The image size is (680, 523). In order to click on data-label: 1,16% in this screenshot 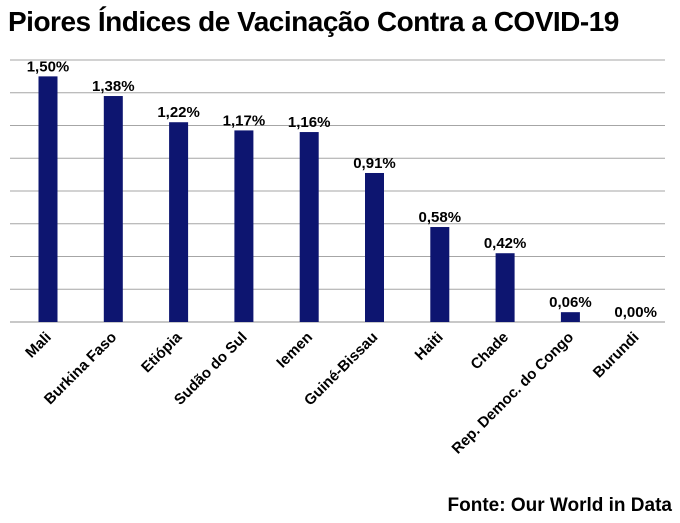, I will do `click(309, 122)`.